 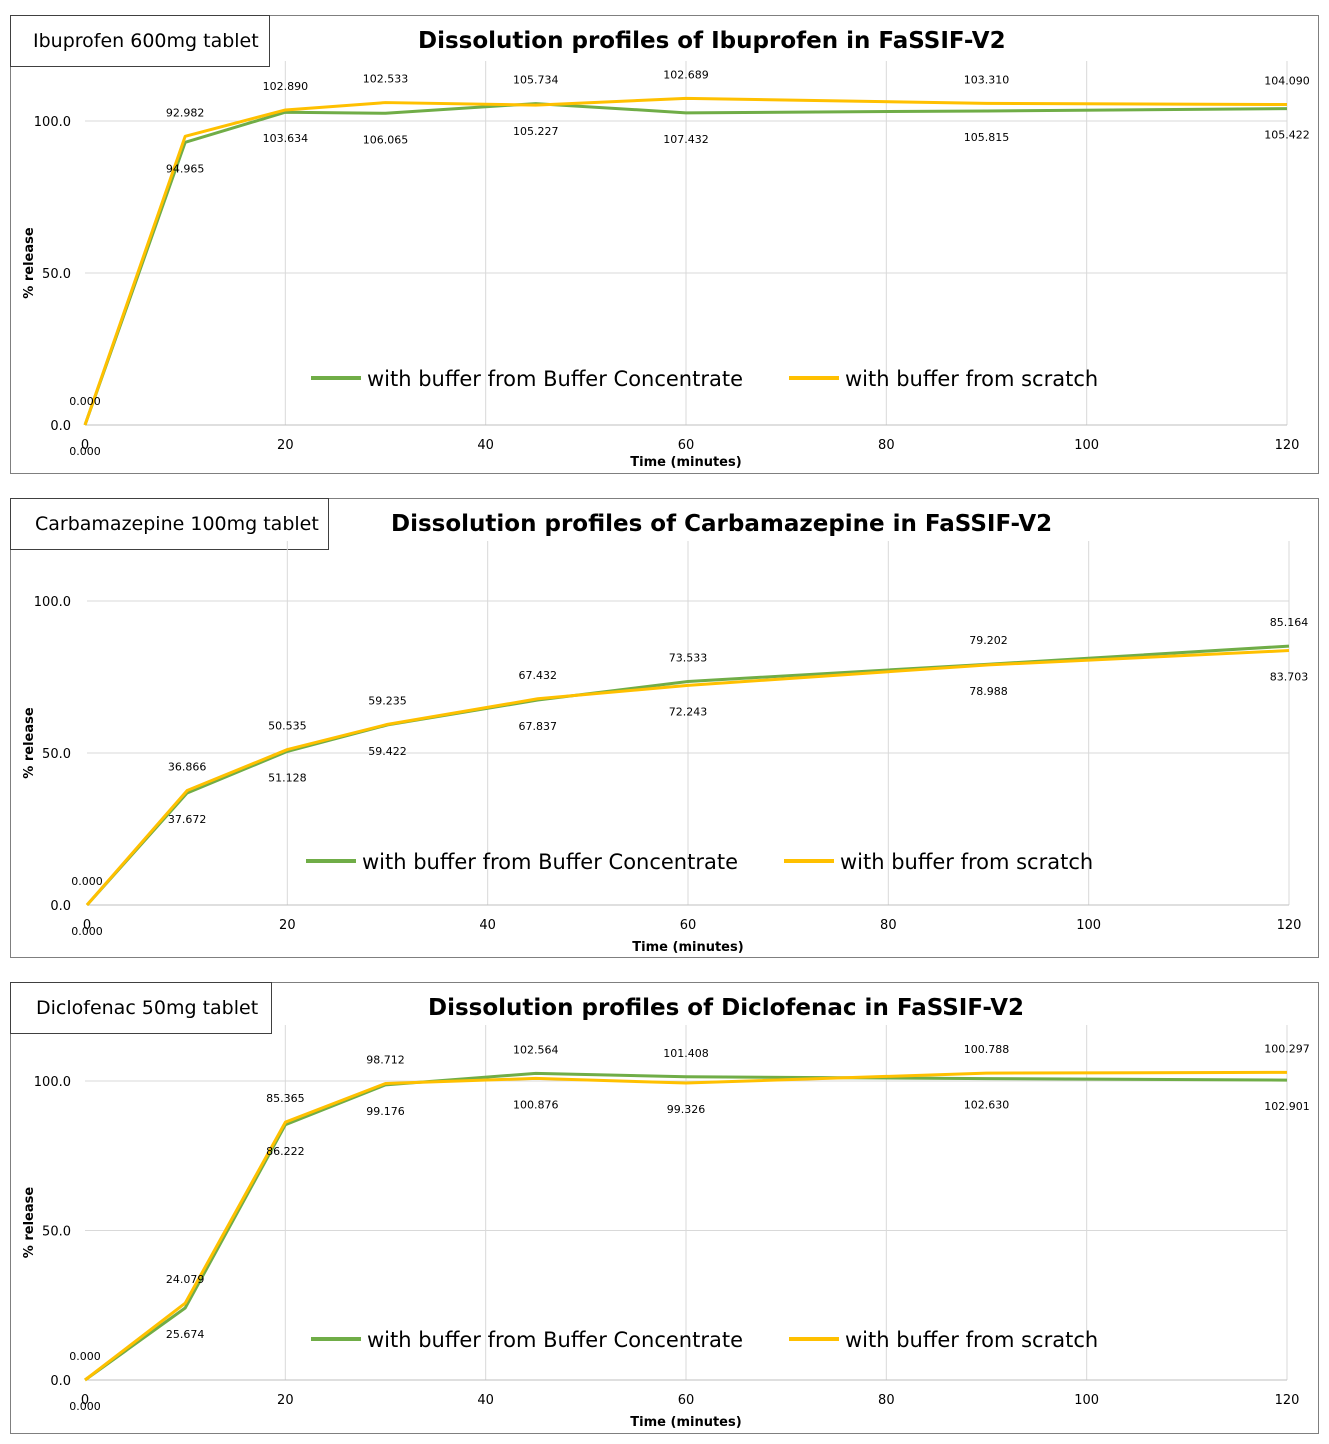 What do you see at coordinates (1289, 622) in the screenshot?
I see `data-label: 85.164` at bounding box center [1289, 622].